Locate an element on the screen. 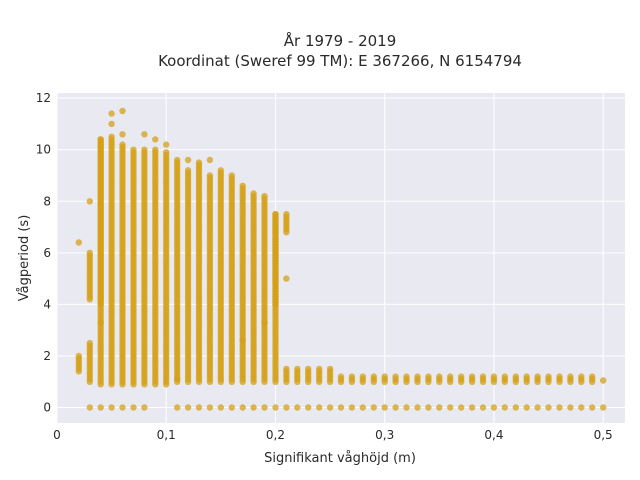 The image size is (640, 480). y-tick-label: 8 is located at coordinates (47, 201).